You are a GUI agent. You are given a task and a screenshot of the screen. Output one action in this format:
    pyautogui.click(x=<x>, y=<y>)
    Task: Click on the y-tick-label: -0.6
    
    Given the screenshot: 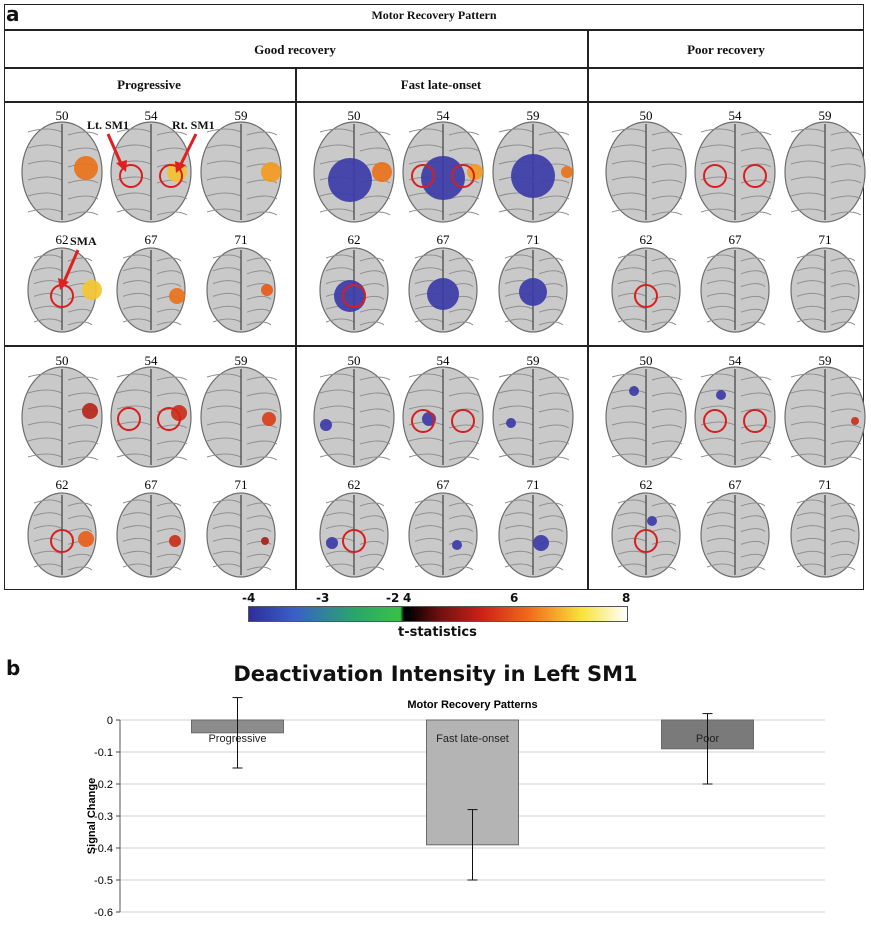 What is the action you would take?
    pyautogui.click(x=103, y=913)
    